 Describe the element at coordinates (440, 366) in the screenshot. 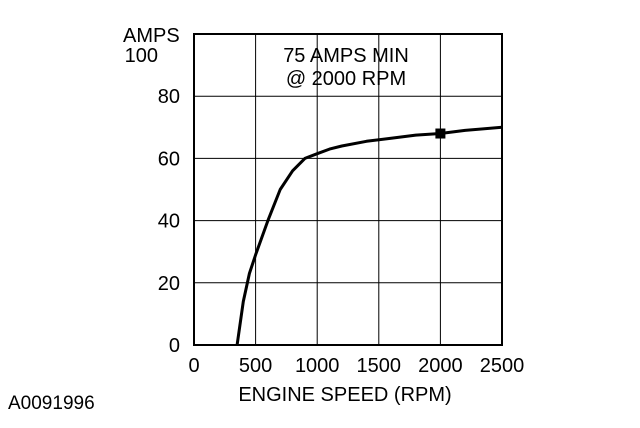

I see `x-tick-label: 2000` at that location.